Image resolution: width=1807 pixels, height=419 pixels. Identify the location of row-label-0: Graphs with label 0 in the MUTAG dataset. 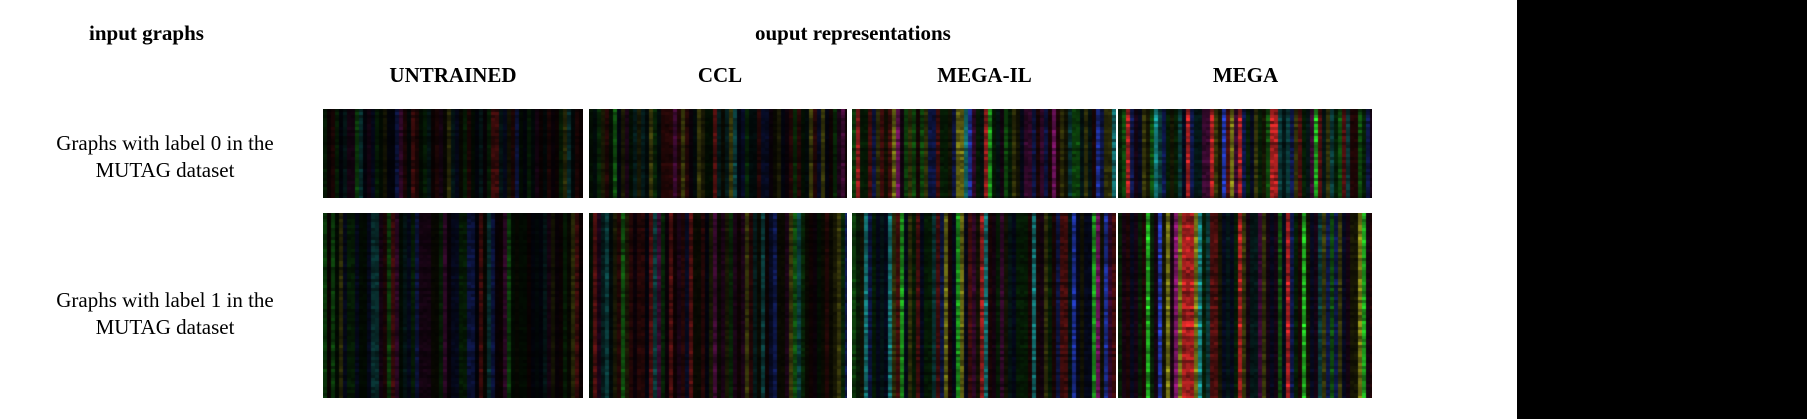
(165, 157).